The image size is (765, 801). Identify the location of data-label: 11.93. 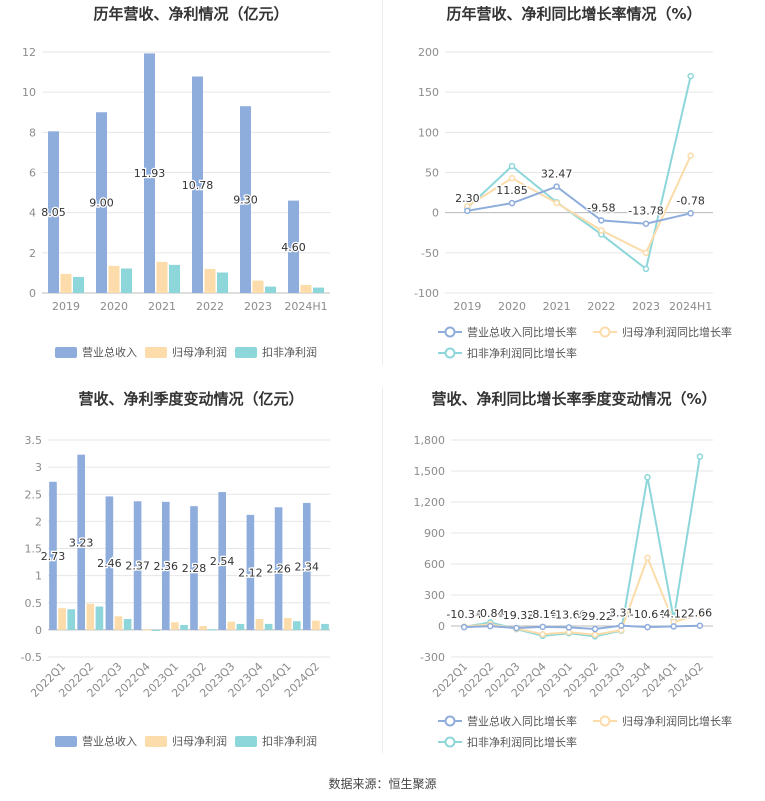
(150, 173).